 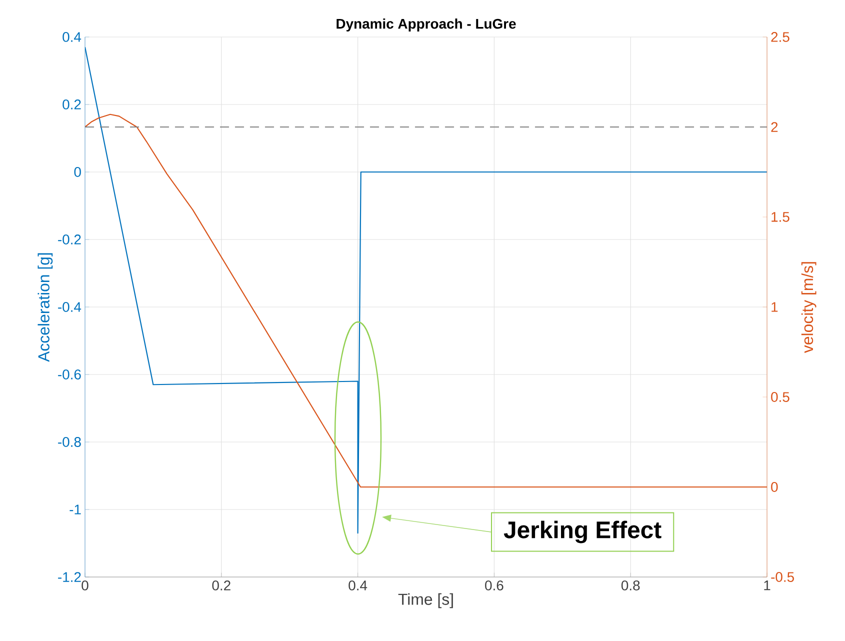 What do you see at coordinates (767, 585) in the screenshot?
I see `x-tick-label: 1` at bounding box center [767, 585].